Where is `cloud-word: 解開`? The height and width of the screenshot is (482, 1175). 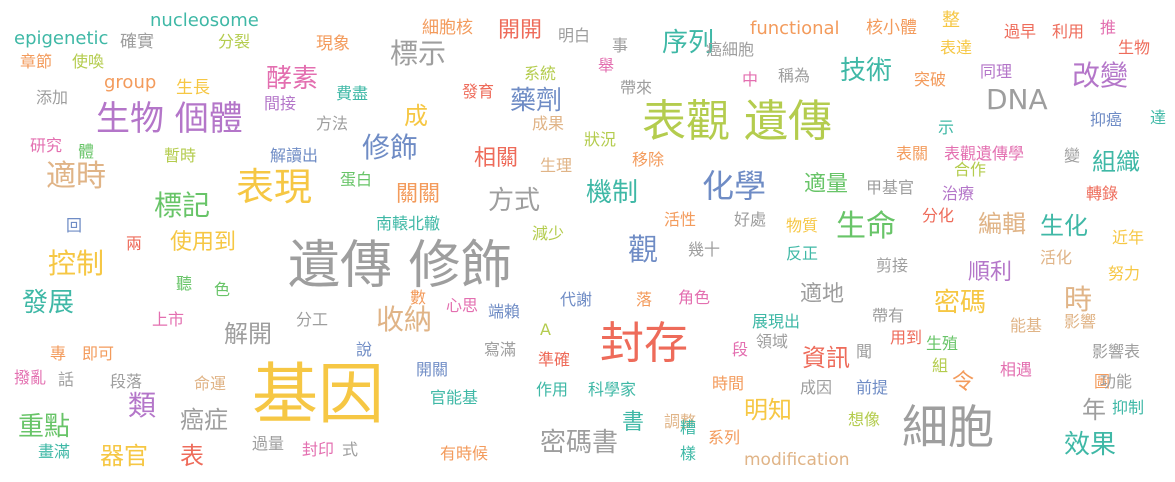
cloud-word: 解開 is located at coordinates (248, 334).